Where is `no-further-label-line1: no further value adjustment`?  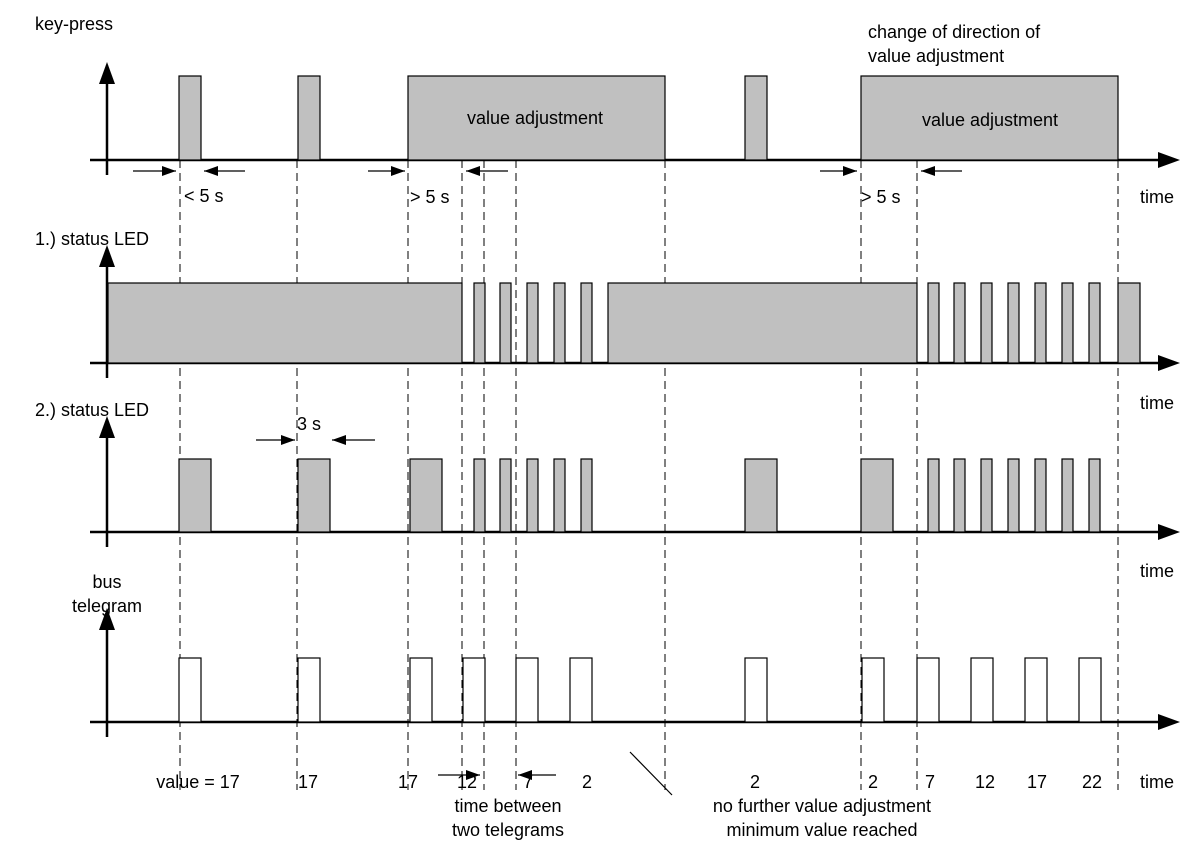 no-further-label-line1: no further value adjustment is located at coordinates (822, 806).